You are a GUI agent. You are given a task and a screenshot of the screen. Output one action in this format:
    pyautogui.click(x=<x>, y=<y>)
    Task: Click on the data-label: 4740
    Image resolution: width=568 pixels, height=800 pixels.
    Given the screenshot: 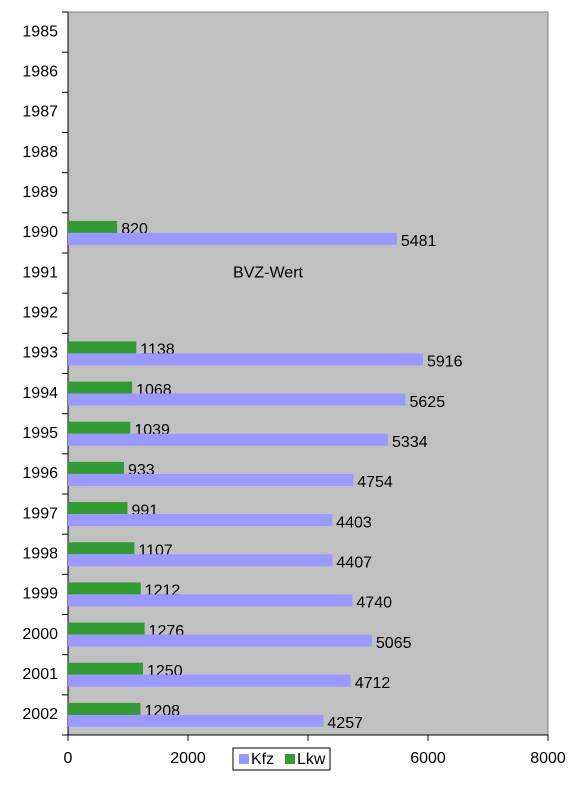 What is the action you would take?
    pyautogui.click(x=374, y=603)
    